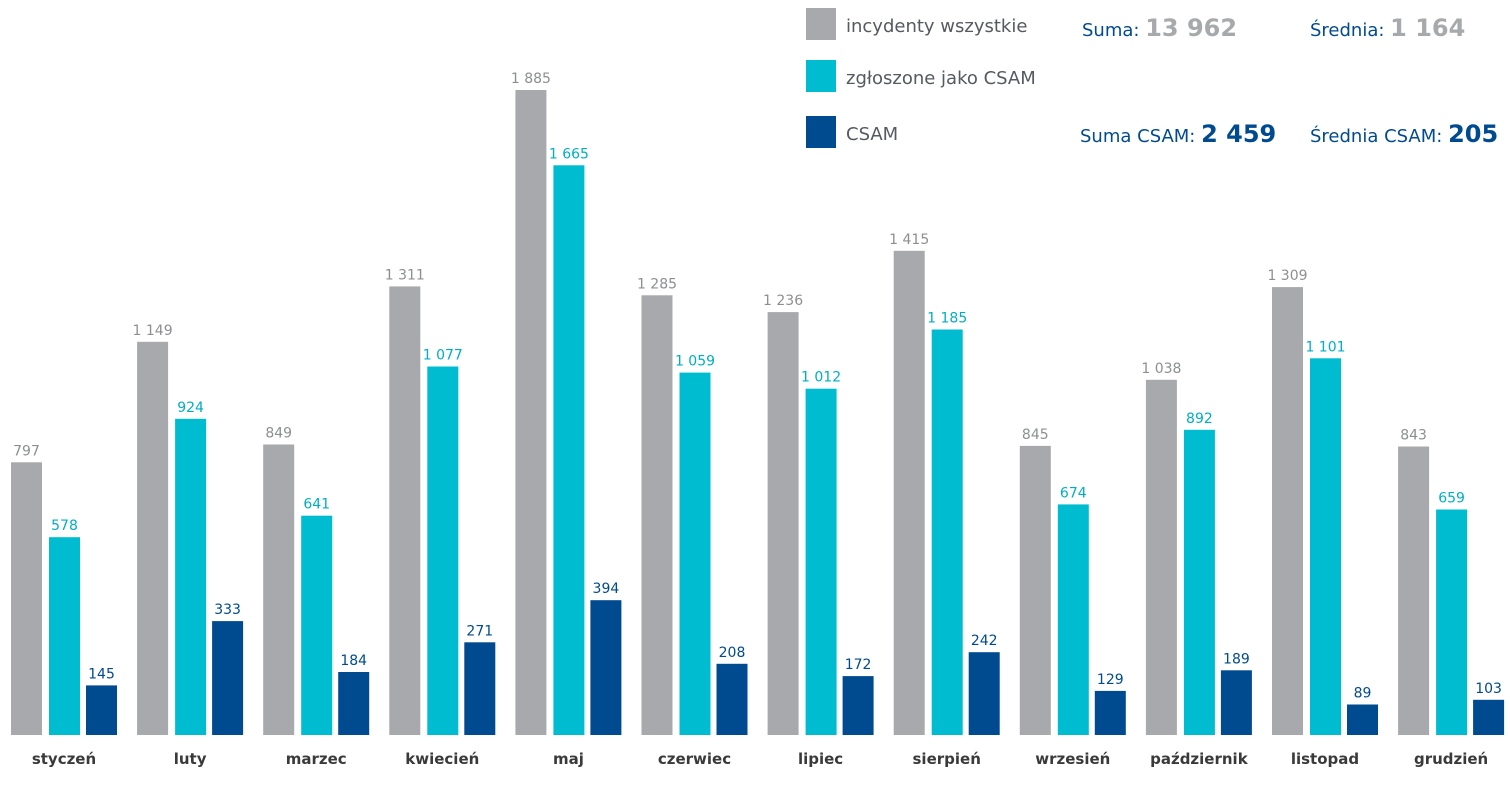  I want to click on value-label-csam-3: 184, so click(353, 661).